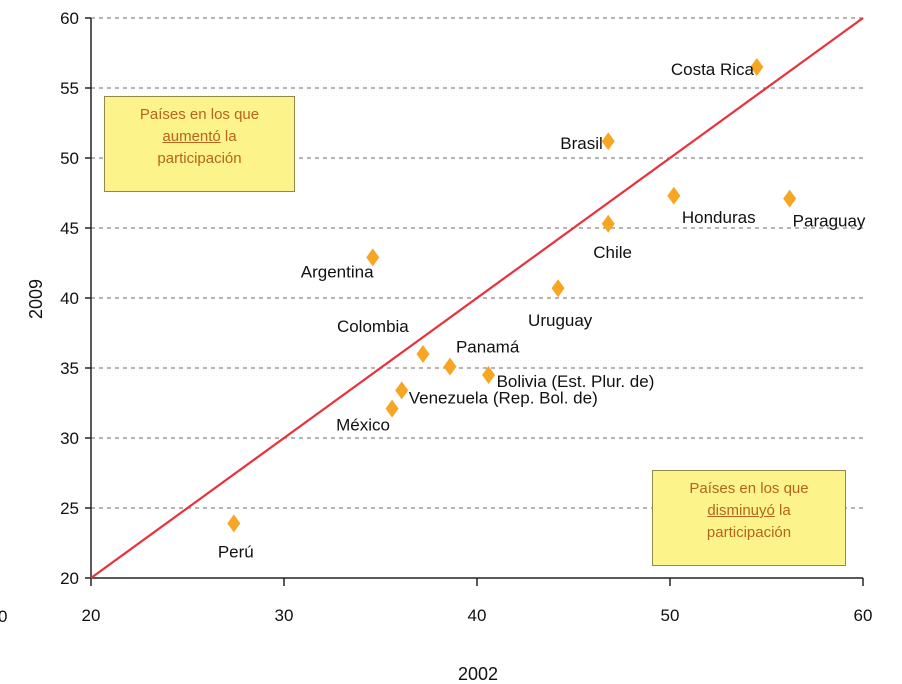 The image size is (902, 684). I want to click on x-tick-label-60: 60, so click(863, 615).